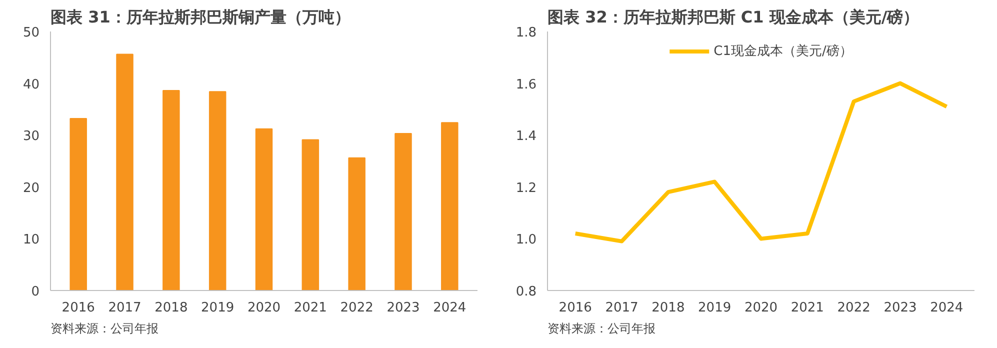  I want to click on y-tick-label: 1.4, so click(526, 136).